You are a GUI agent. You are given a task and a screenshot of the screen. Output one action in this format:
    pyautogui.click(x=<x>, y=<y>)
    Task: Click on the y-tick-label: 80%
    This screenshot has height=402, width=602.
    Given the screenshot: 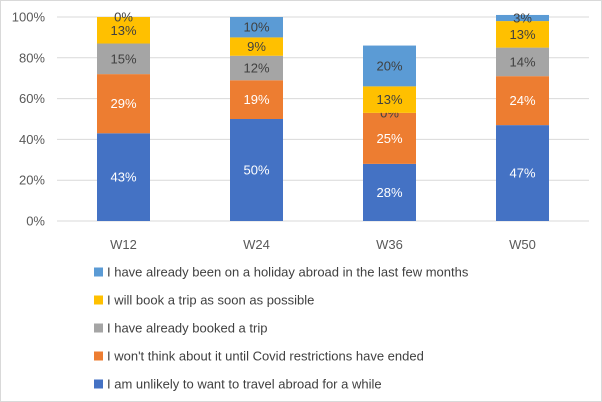 What is the action you would take?
    pyautogui.click(x=32, y=57)
    